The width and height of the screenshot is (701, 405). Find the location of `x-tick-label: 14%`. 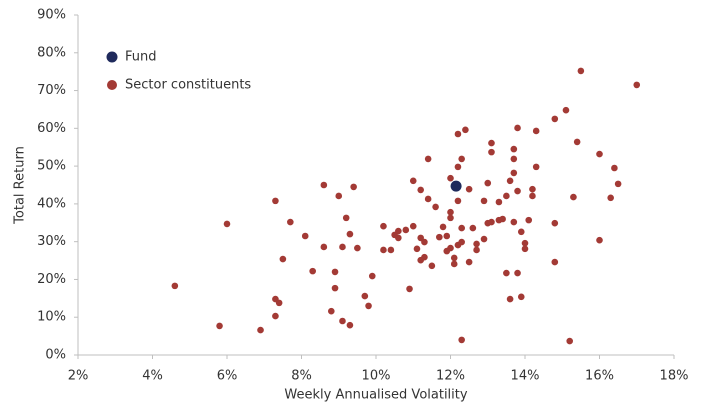

x-tick-label: 14% is located at coordinates (525, 376).